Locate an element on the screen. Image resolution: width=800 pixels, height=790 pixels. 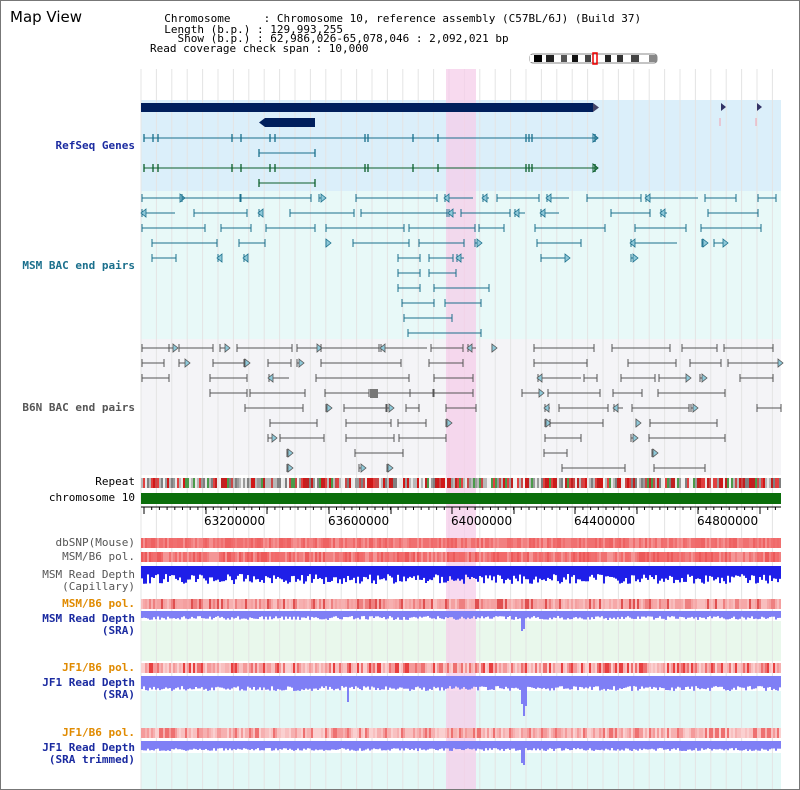
chromosome-bar is located at coordinates (461, 498).